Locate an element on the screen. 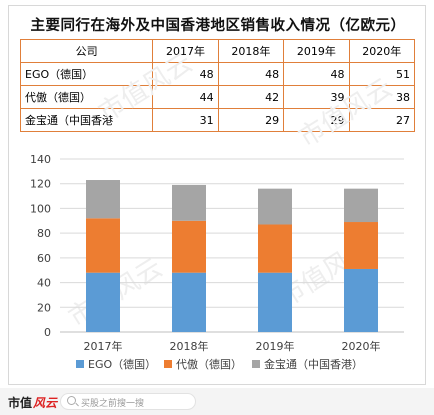  value-cell: 51 is located at coordinates (382, 74).